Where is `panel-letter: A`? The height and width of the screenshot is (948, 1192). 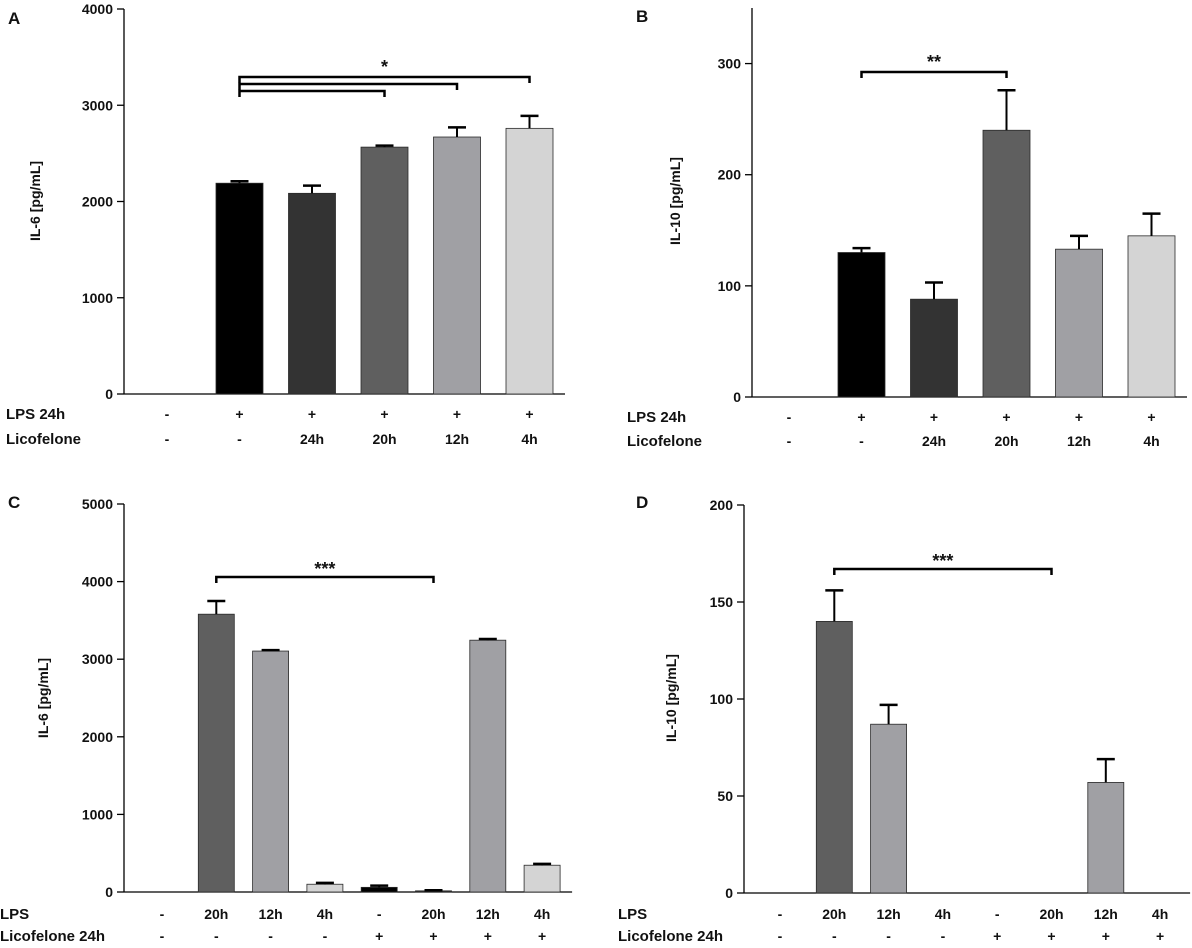
panel-letter: A is located at coordinates (14, 18).